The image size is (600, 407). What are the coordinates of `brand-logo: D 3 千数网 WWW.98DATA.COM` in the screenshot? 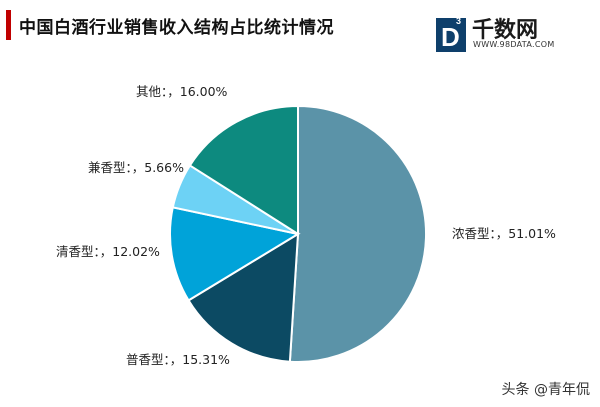 It's located at (496, 35).